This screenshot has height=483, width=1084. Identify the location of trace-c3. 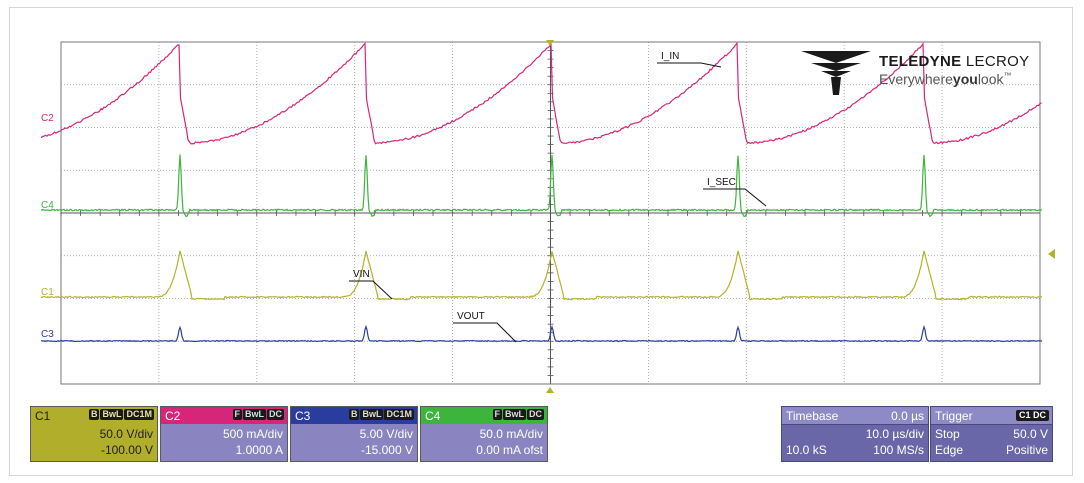
(541, 334).